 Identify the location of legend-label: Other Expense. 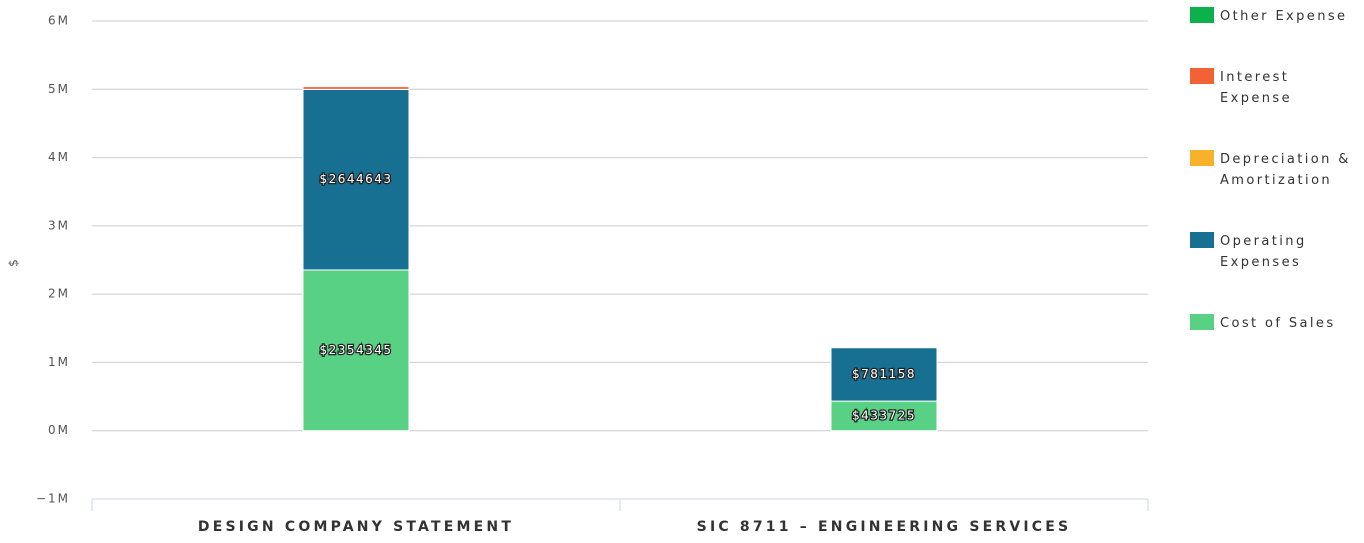
(1284, 16).